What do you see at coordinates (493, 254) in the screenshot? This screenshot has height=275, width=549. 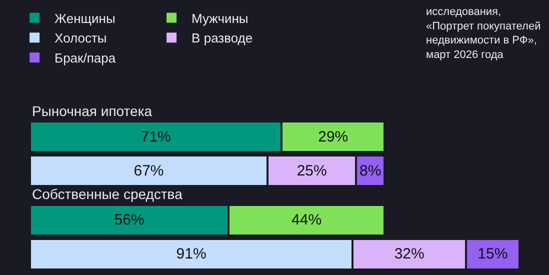 I see `data-label: 15%` at bounding box center [493, 254].